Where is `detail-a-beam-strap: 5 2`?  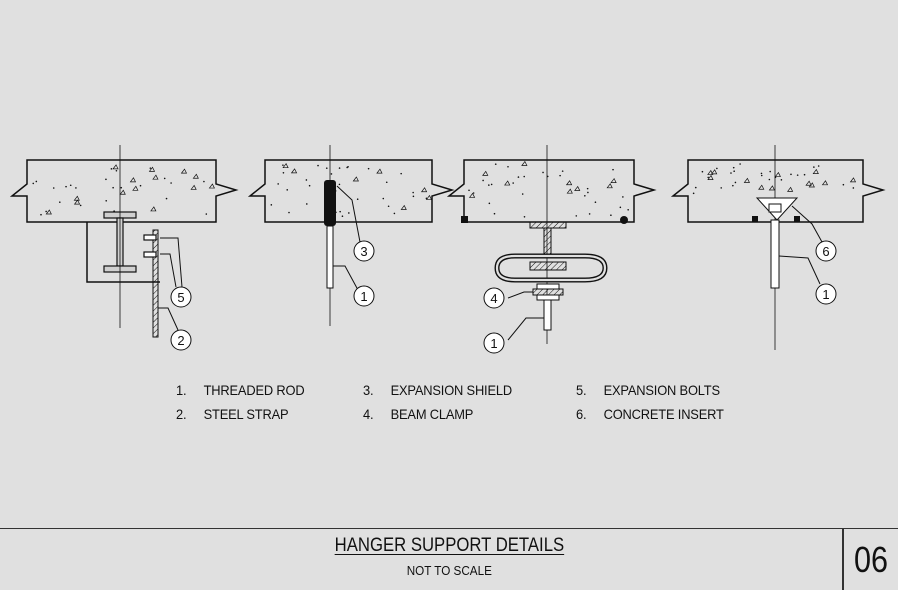 detail-a-beam-strap: 5 2 is located at coordinates (124, 248).